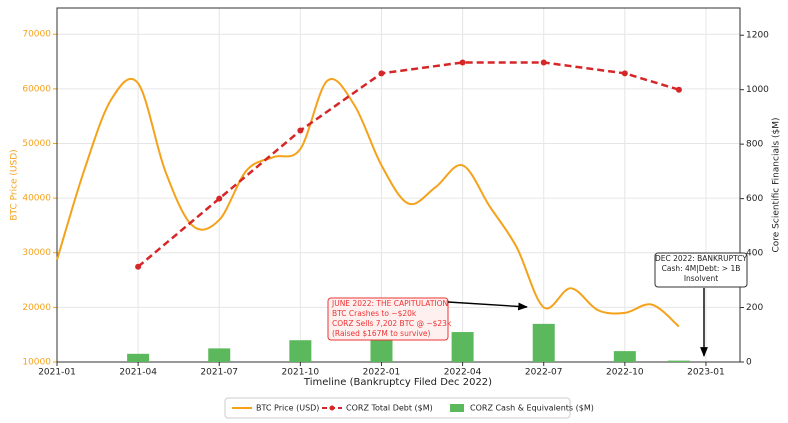  I want to click on y2-axis-label: Core Scientific Financials ($M), so click(777, 184).